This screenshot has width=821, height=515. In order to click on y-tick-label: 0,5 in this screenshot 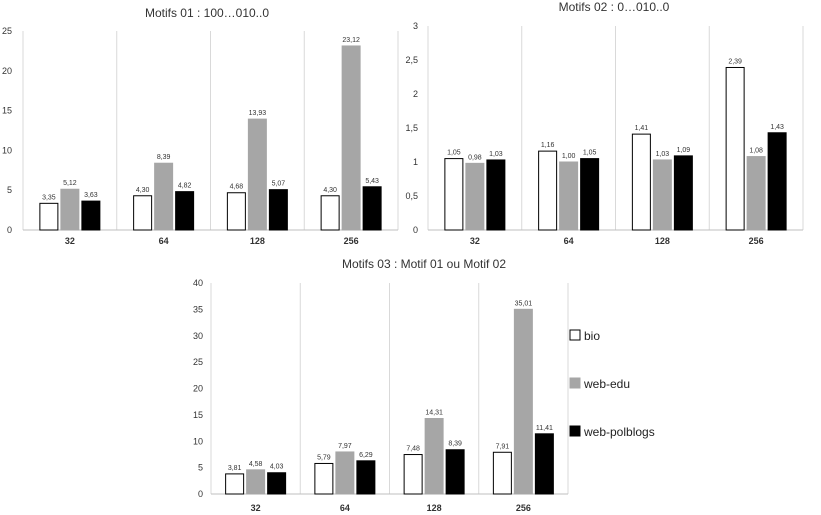, I will do `click(411, 196)`.